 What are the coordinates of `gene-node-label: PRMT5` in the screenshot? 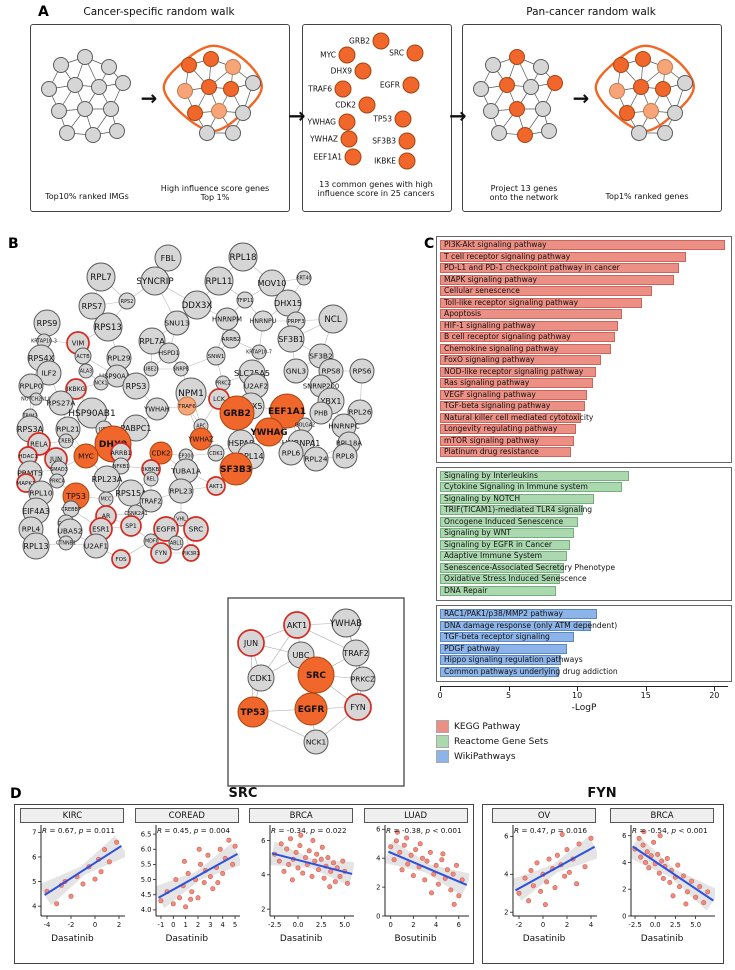 It's located at (30, 473).